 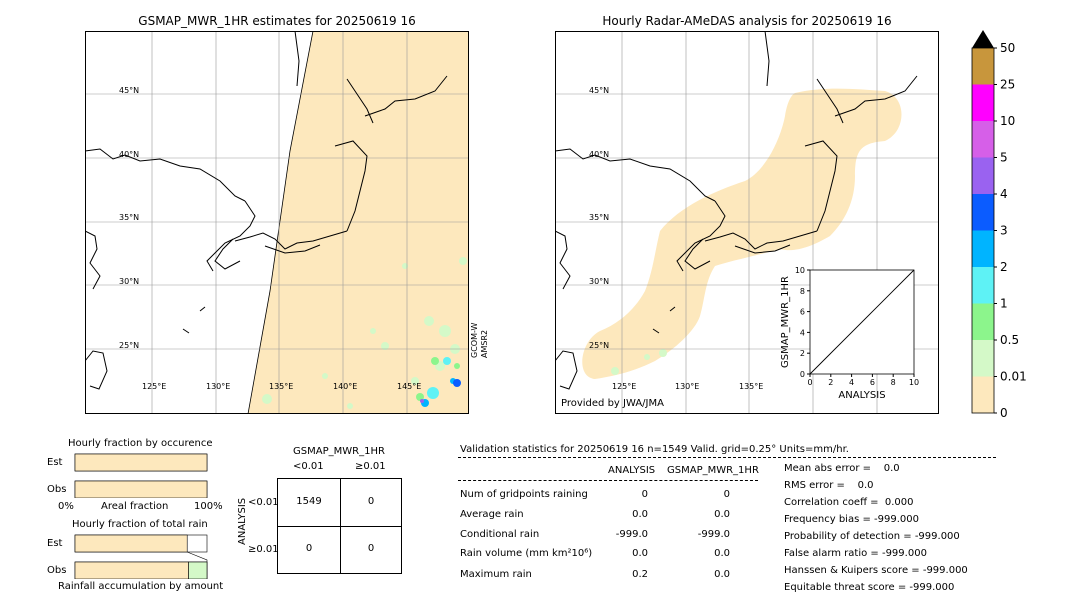 What do you see at coordinates (829, 485) in the screenshot?
I see `score-1: RMS error = 0.0` at bounding box center [829, 485].